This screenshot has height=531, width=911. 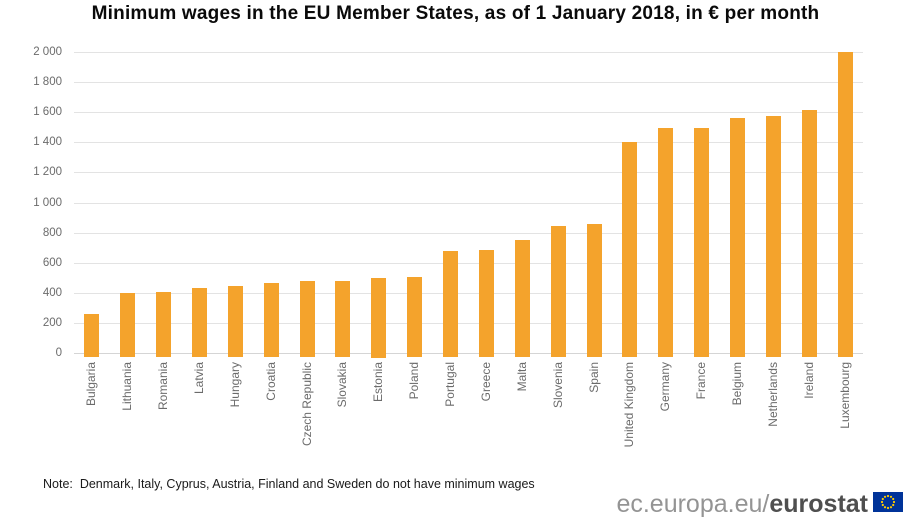 I want to click on bar-slovakia, so click(x=343, y=319).